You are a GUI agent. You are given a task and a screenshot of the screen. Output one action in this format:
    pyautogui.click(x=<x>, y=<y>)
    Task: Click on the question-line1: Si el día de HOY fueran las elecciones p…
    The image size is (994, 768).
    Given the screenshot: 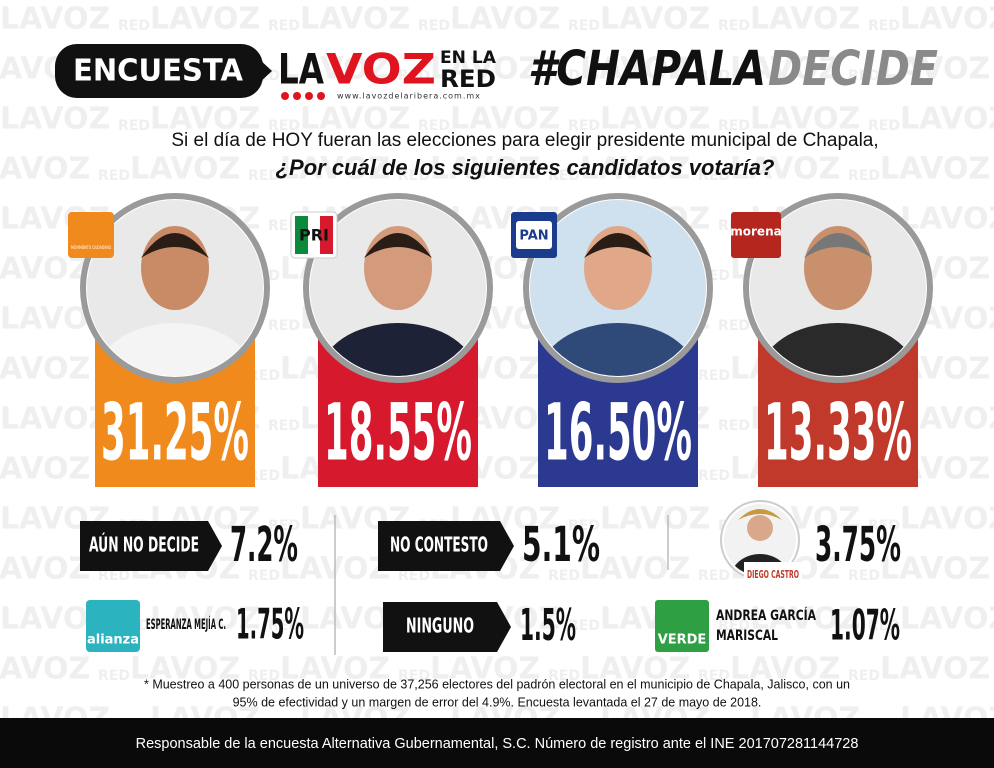 What is the action you would take?
    pyautogui.click(x=524, y=140)
    